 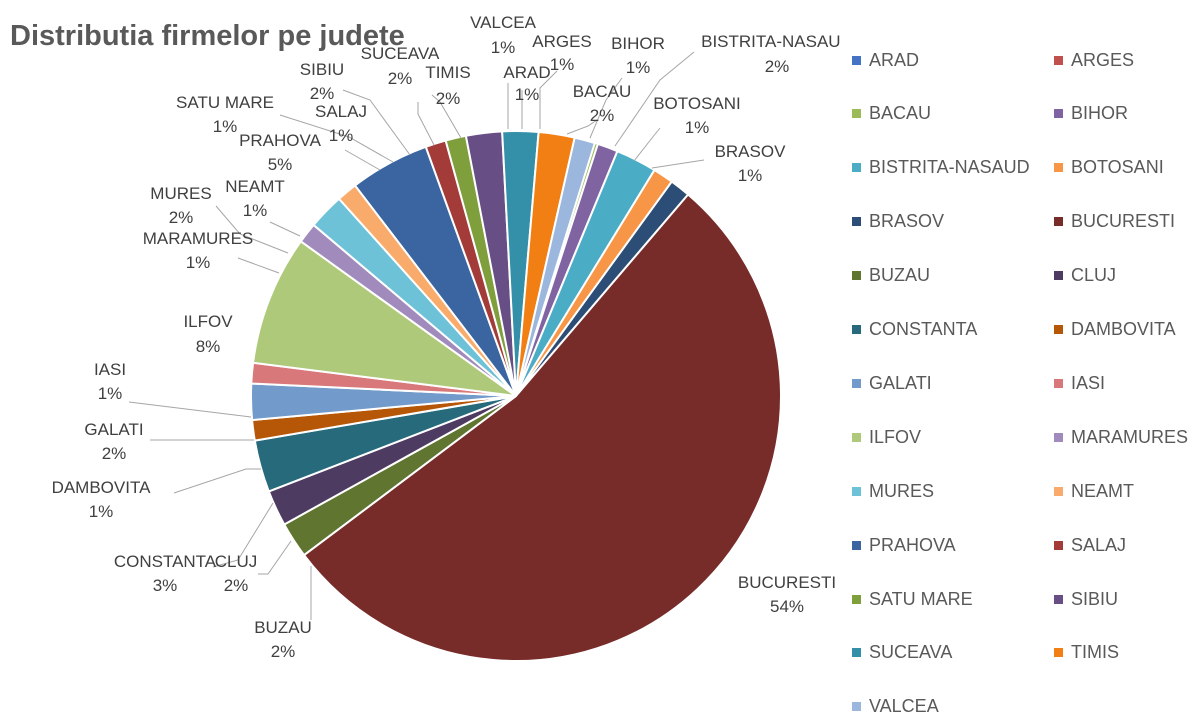 I want to click on data-label-dambovita: DAMBOVITA, so click(x=102, y=487).